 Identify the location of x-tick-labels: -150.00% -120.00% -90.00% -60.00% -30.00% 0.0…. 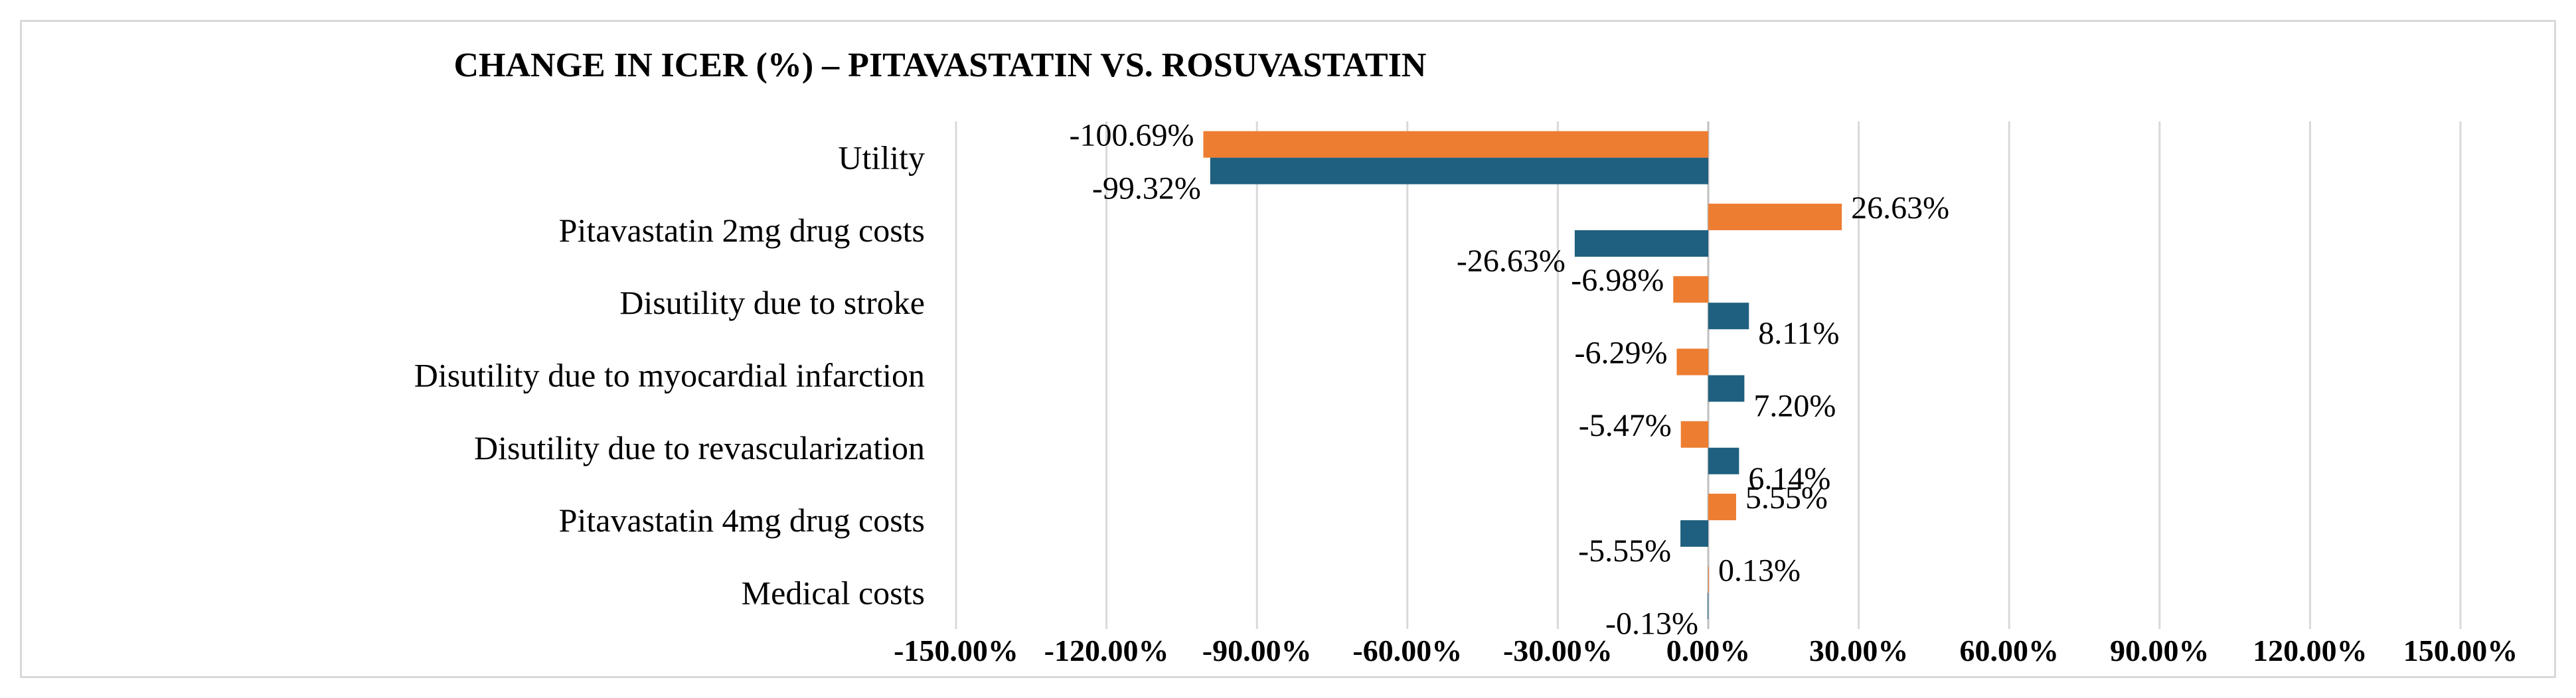
(1706, 650).